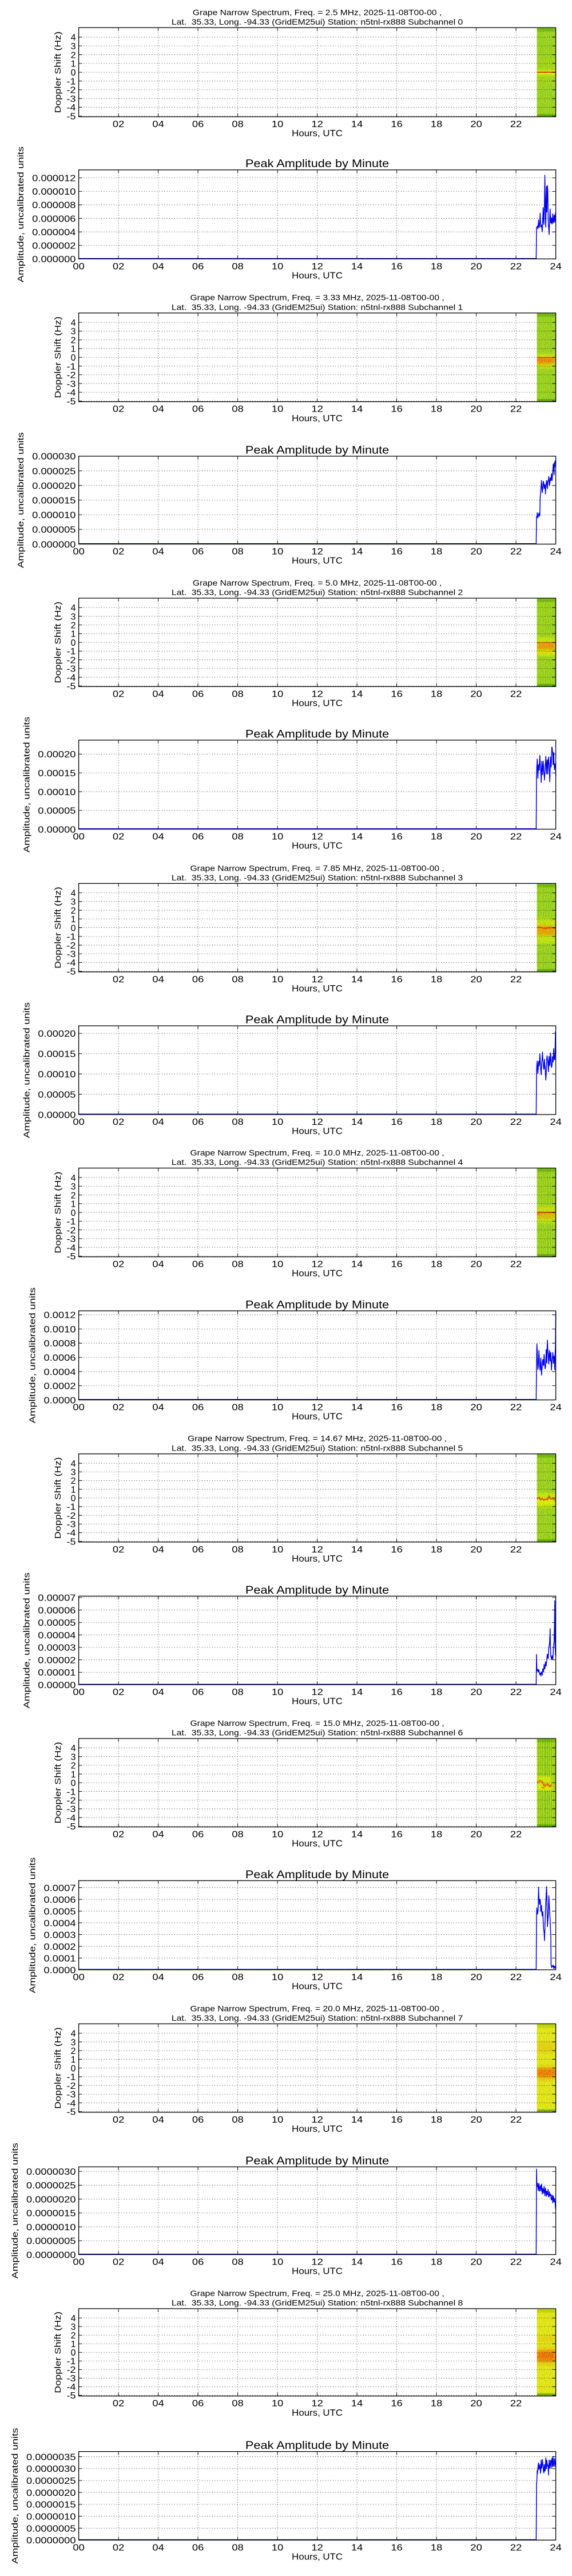 This screenshot has width=572, height=2576. I want to click on svg-text: 0.000010, so click(54, 515).